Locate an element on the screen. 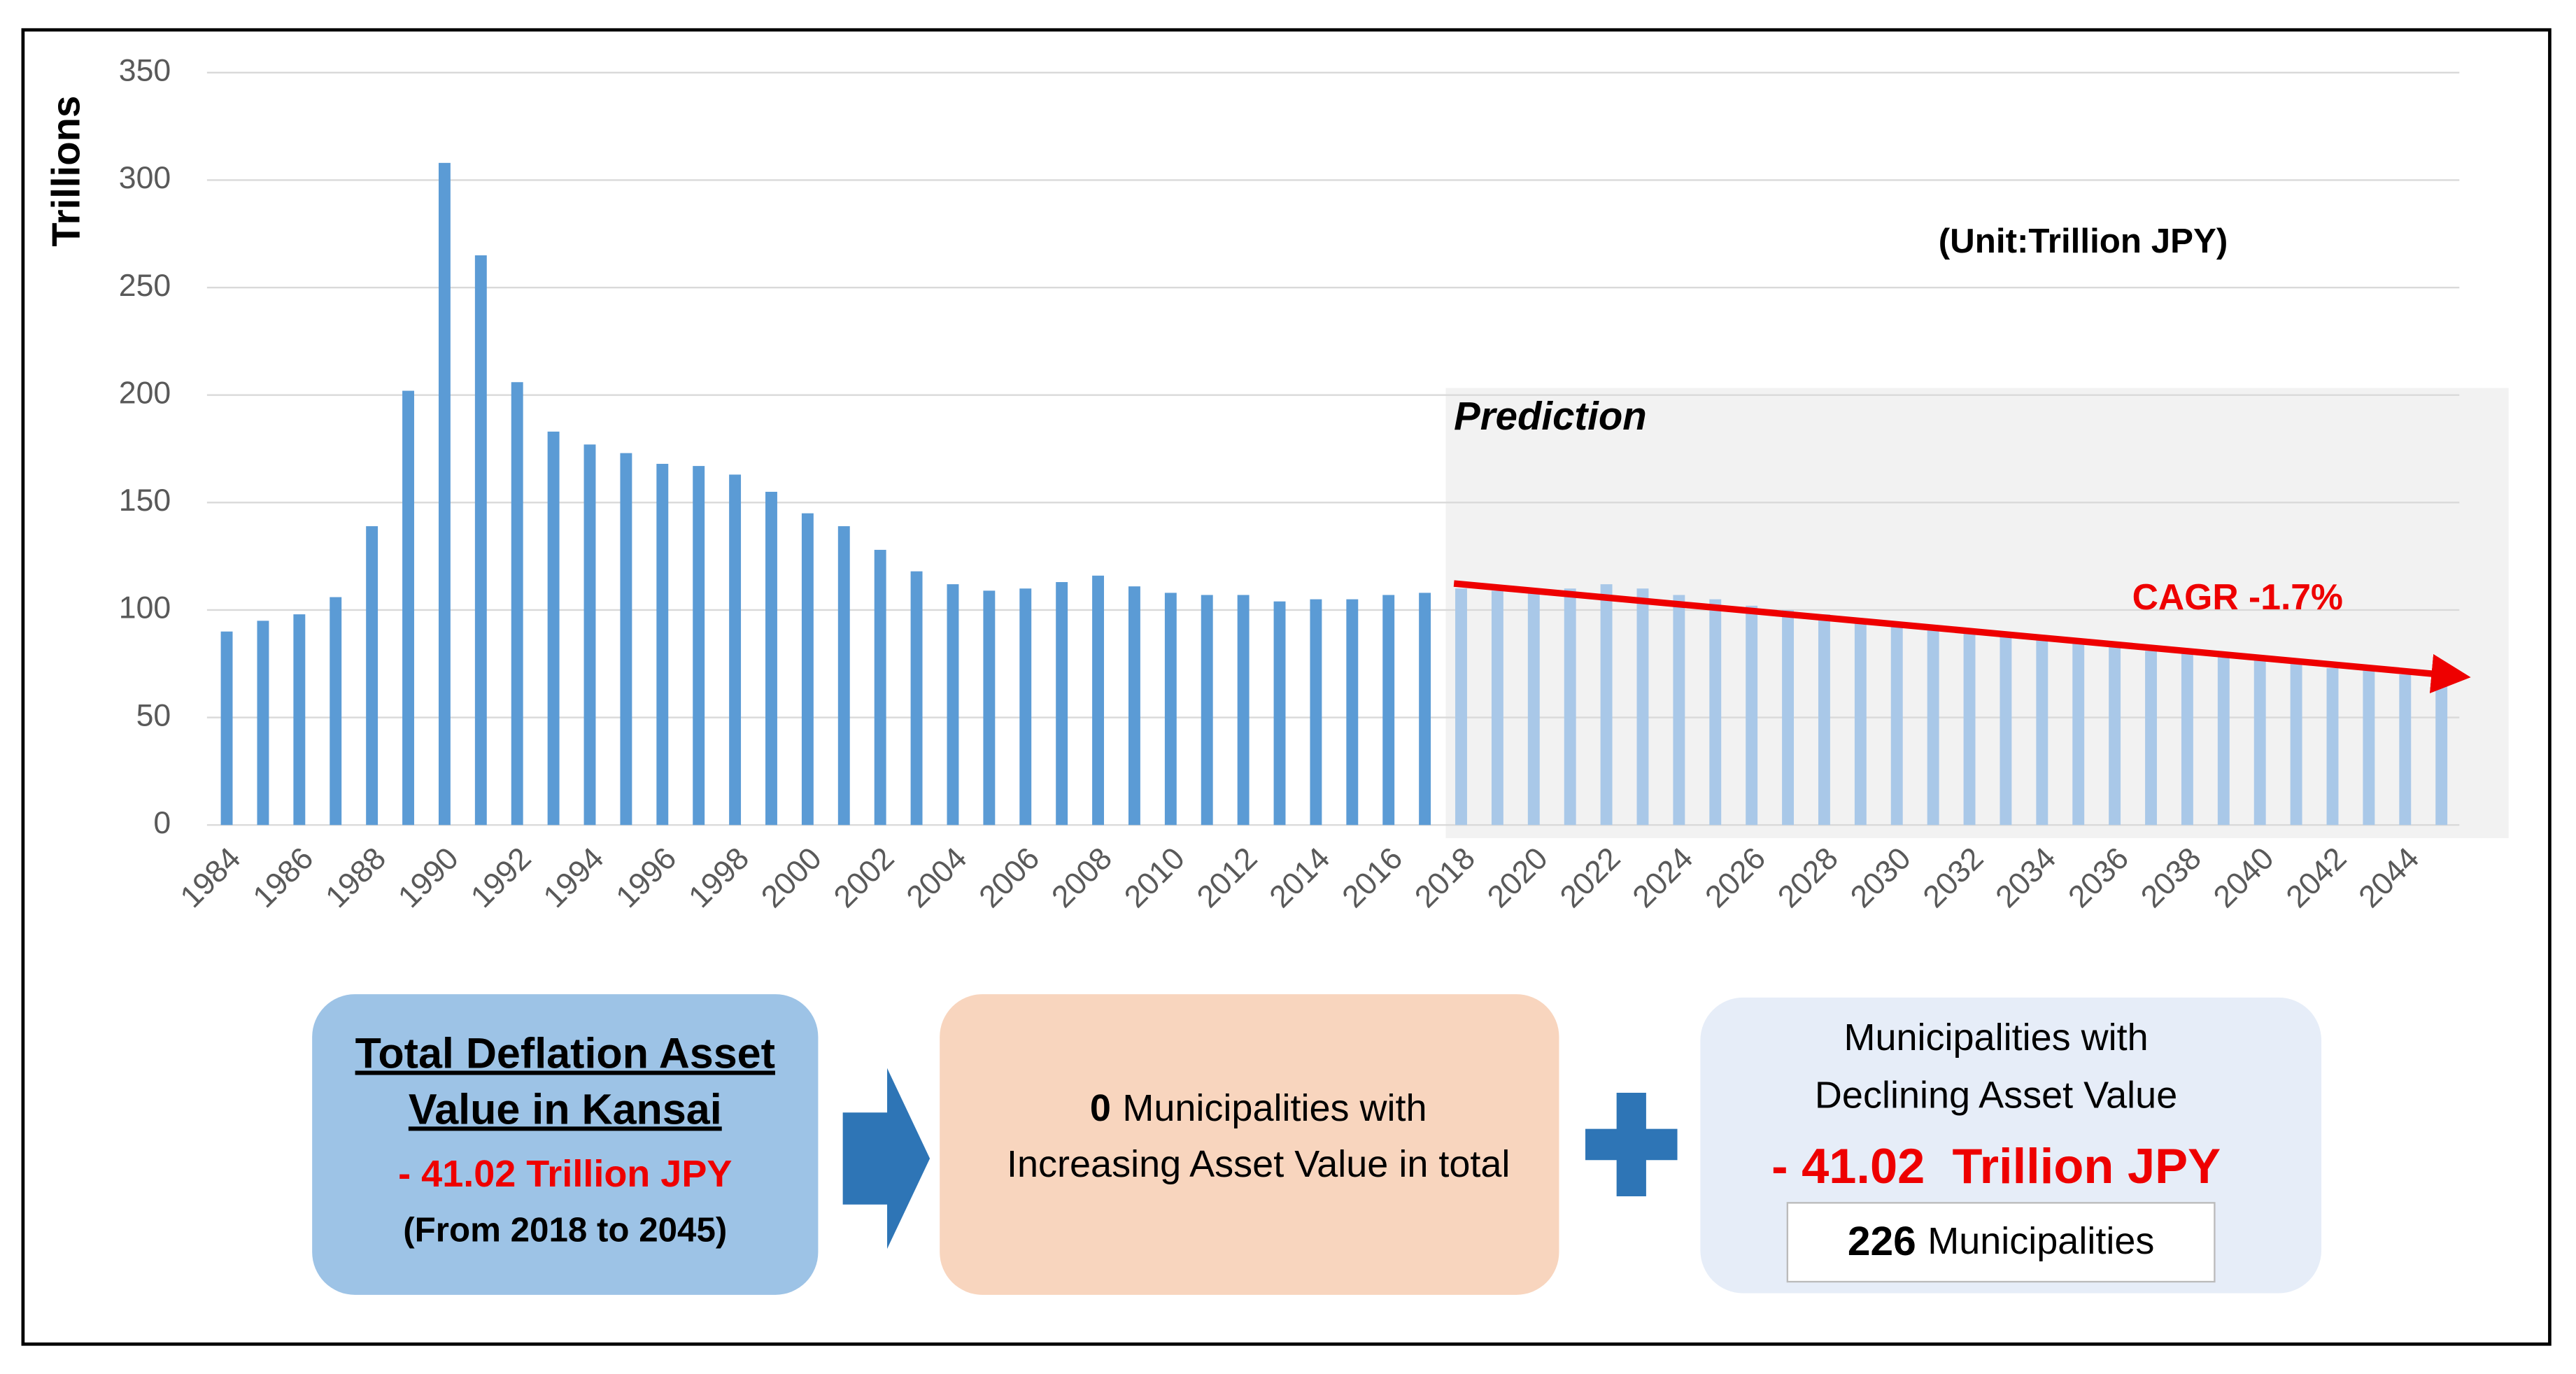  y-tick-label: 250 is located at coordinates (145, 286).